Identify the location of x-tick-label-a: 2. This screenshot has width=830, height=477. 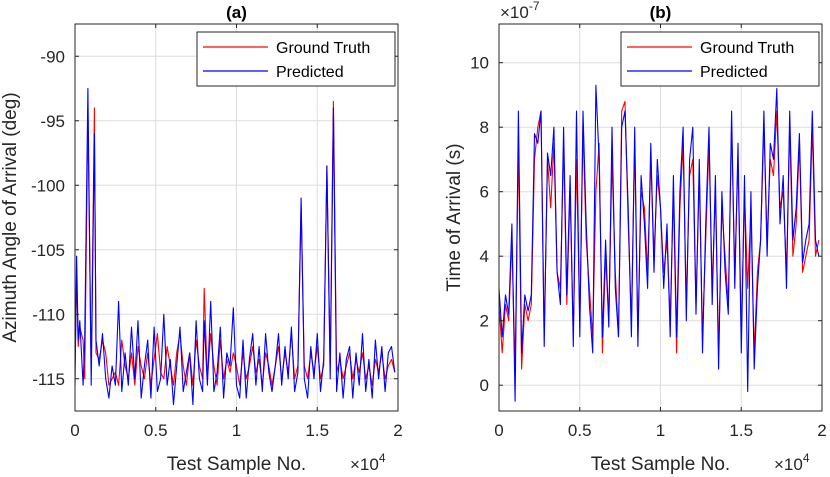
(397, 430).